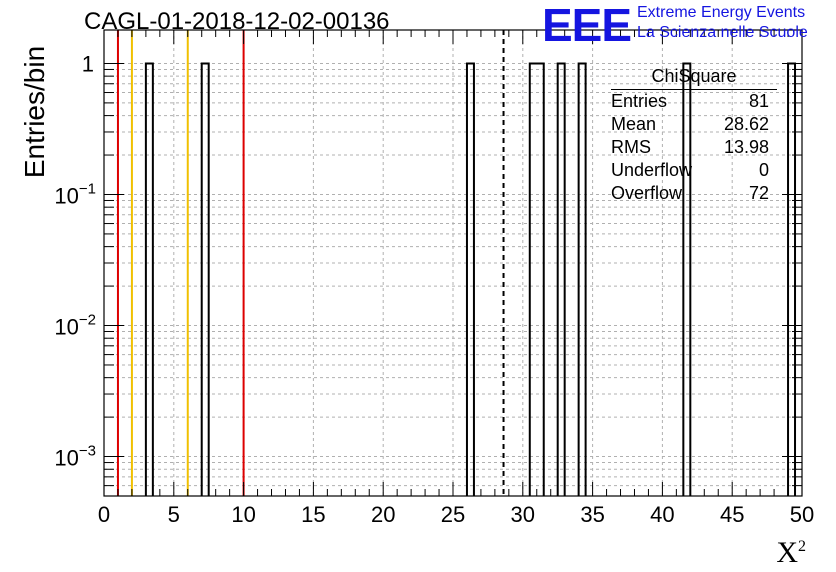  Describe the element at coordinates (721, 12) in the screenshot. I see `logo-line-1: Extreme Energy Events` at that location.